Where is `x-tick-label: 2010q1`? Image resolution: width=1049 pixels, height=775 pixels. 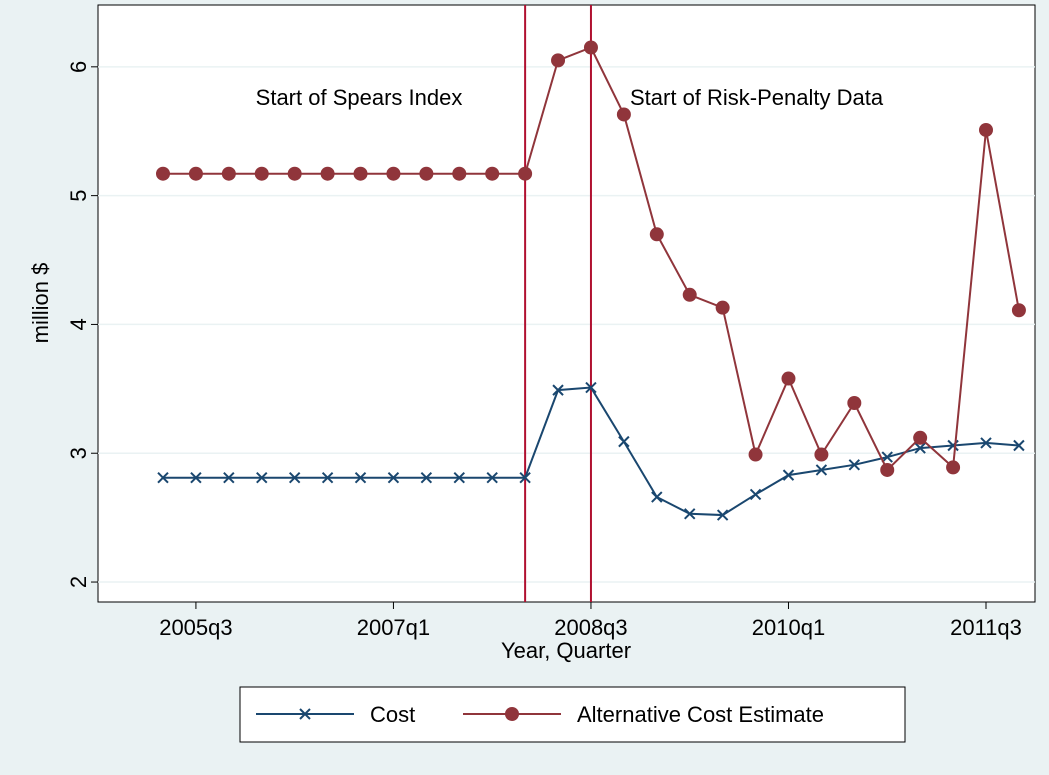 x-tick-label: 2010q1 is located at coordinates (788, 627).